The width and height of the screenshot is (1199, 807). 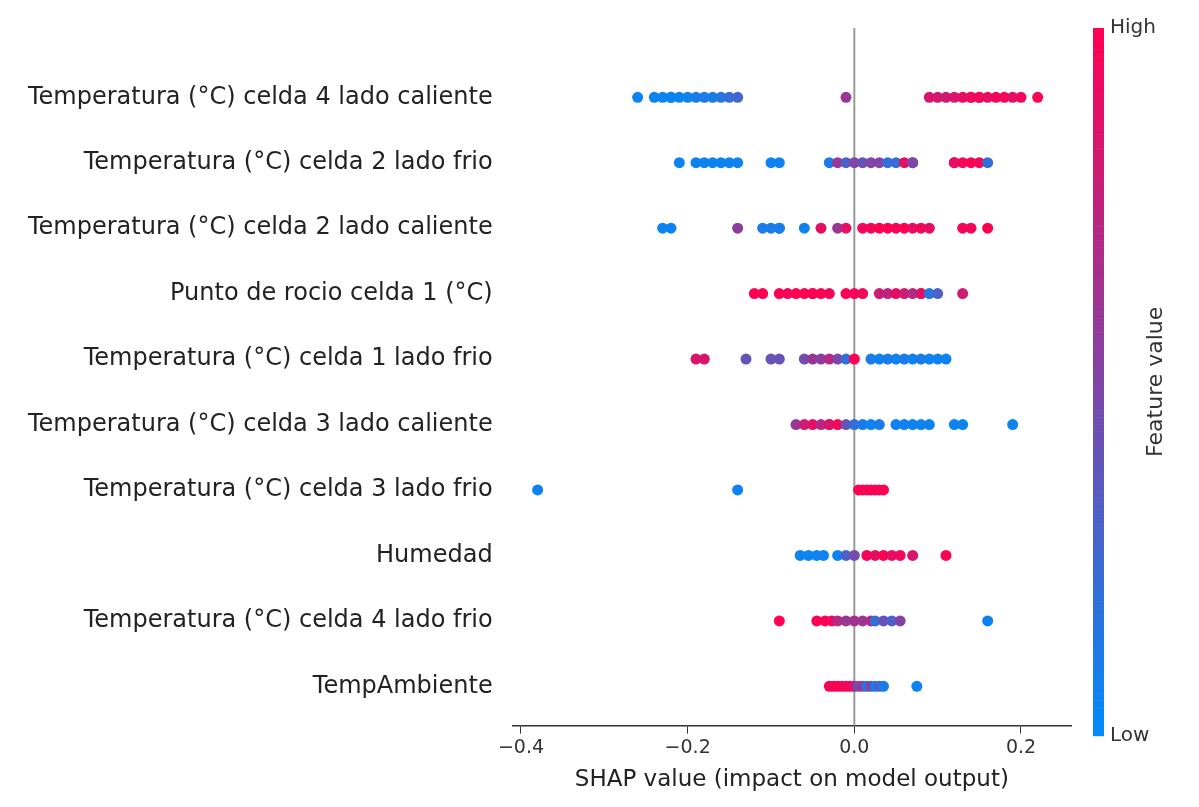 What do you see at coordinates (687, 745) in the screenshot?
I see `x-tick-label: −0.2` at bounding box center [687, 745].